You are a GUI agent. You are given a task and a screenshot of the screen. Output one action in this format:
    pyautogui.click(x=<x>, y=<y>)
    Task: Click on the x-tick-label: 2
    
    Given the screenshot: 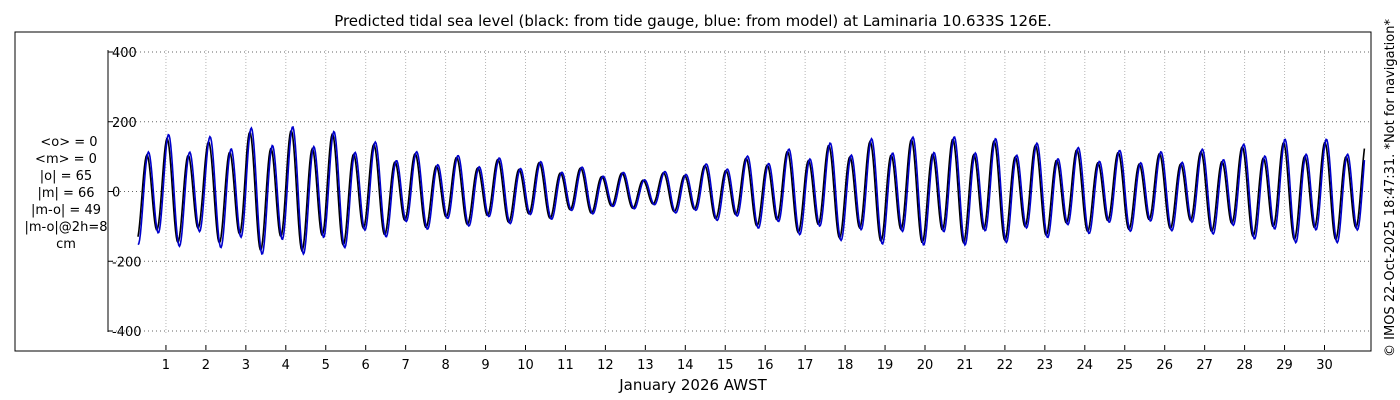 What is the action you would take?
    pyautogui.click(x=206, y=365)
    